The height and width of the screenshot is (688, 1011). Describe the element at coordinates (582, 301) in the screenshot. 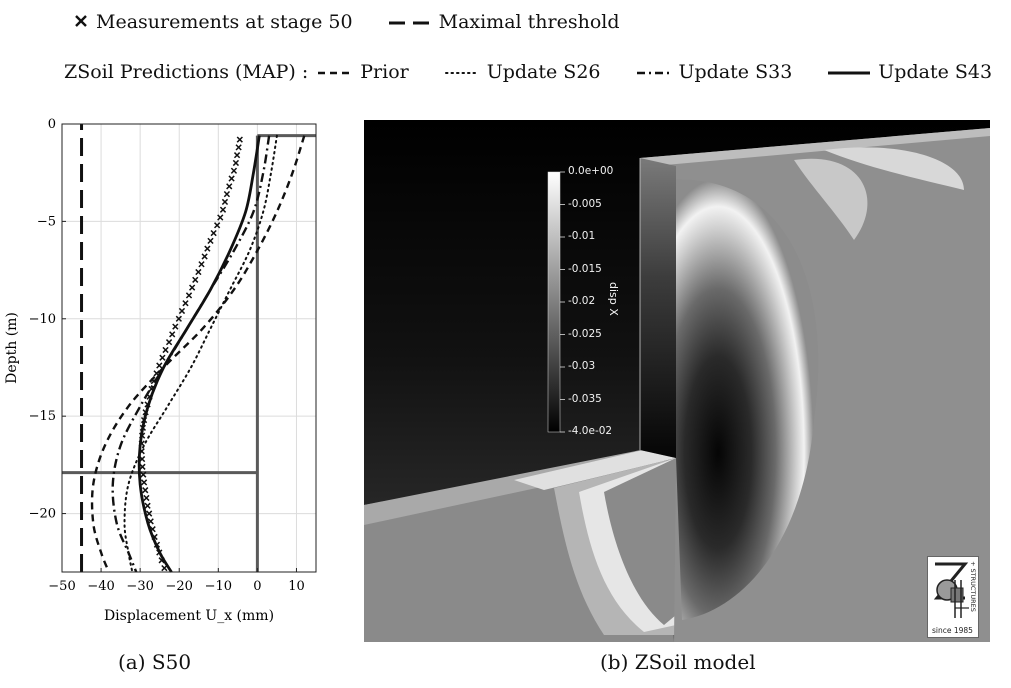

I see `colorbar-tick-label: -0.02` at that location.